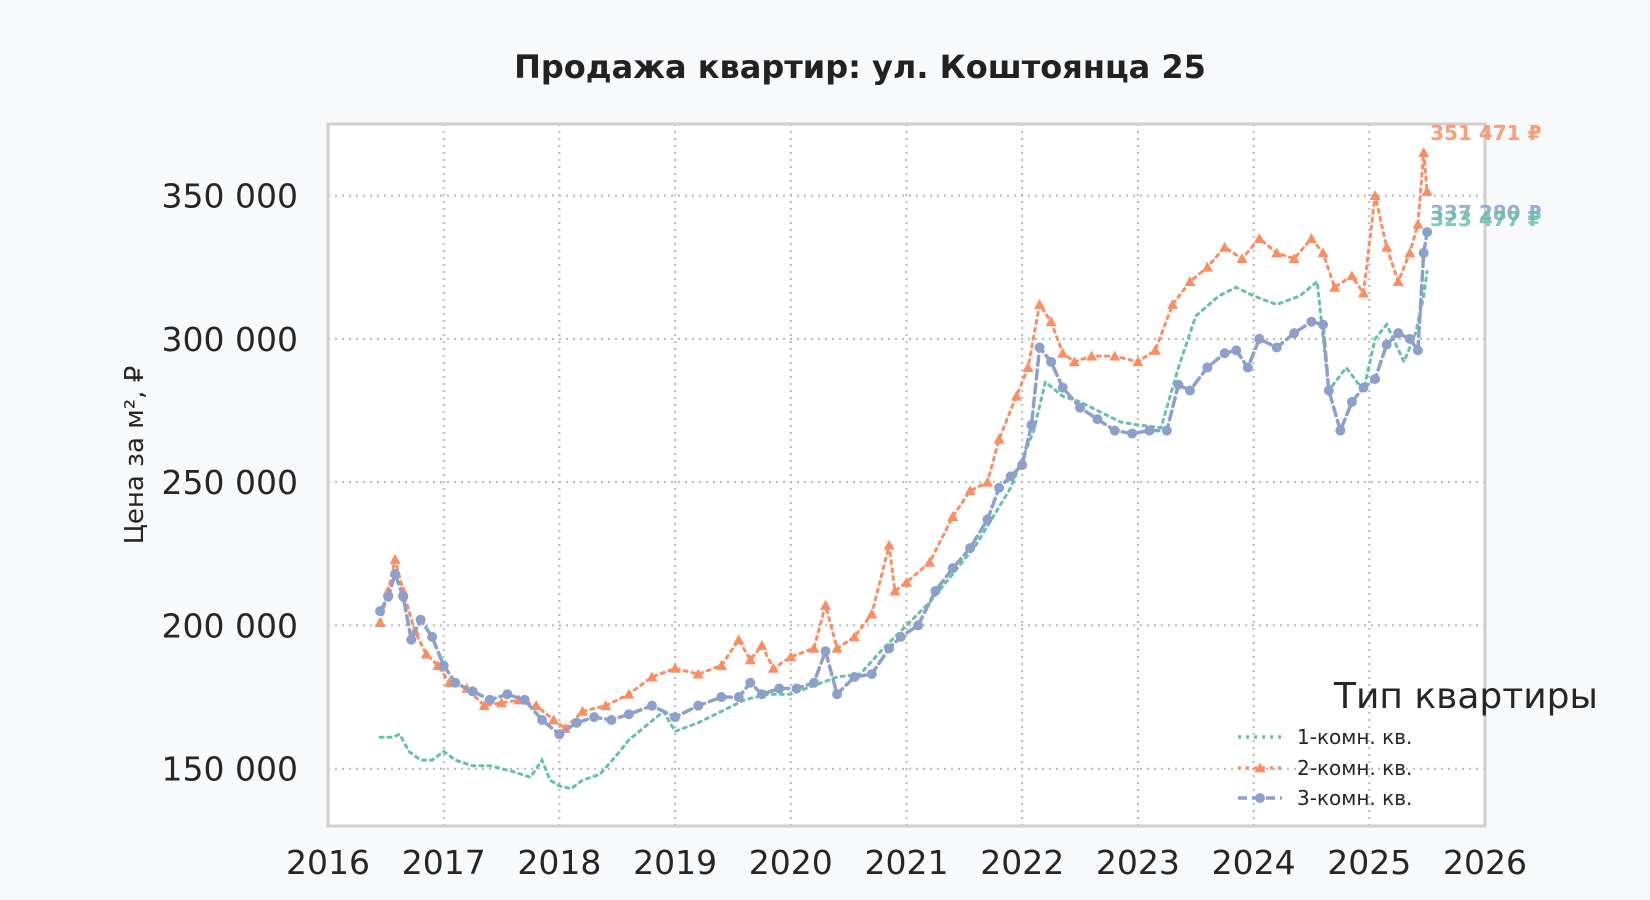 The width and height of the screenshot is (1650, 900). I want to click on y-tick-label: 150 000, so click(230, 769).